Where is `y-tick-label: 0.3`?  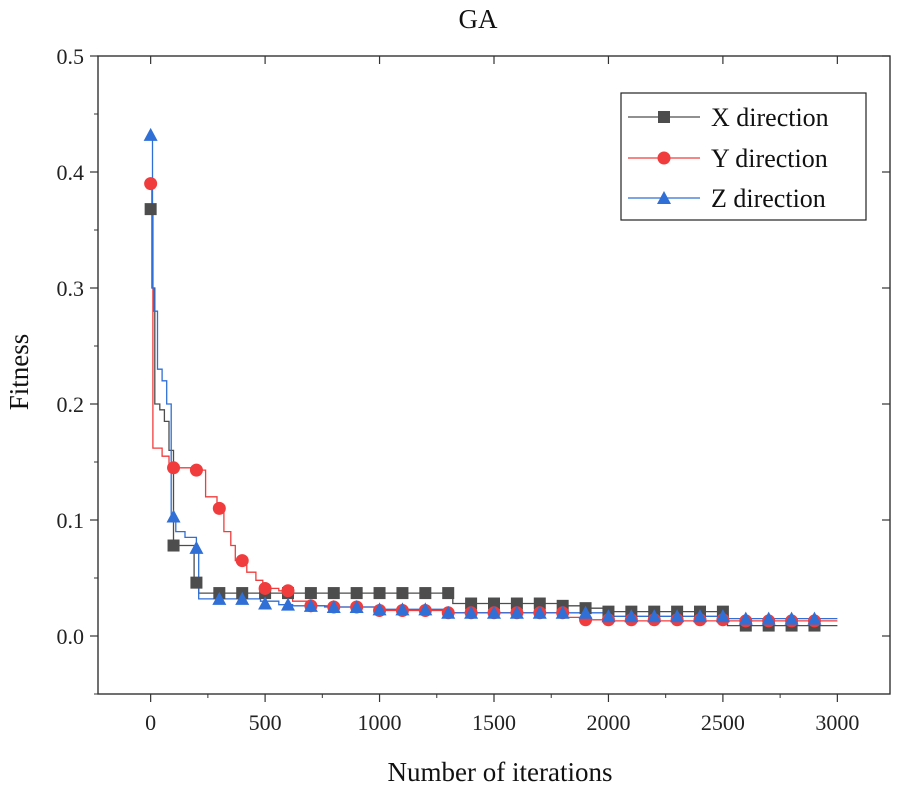
y-tick-label: 0.3 is located at coordinates (71, 288).